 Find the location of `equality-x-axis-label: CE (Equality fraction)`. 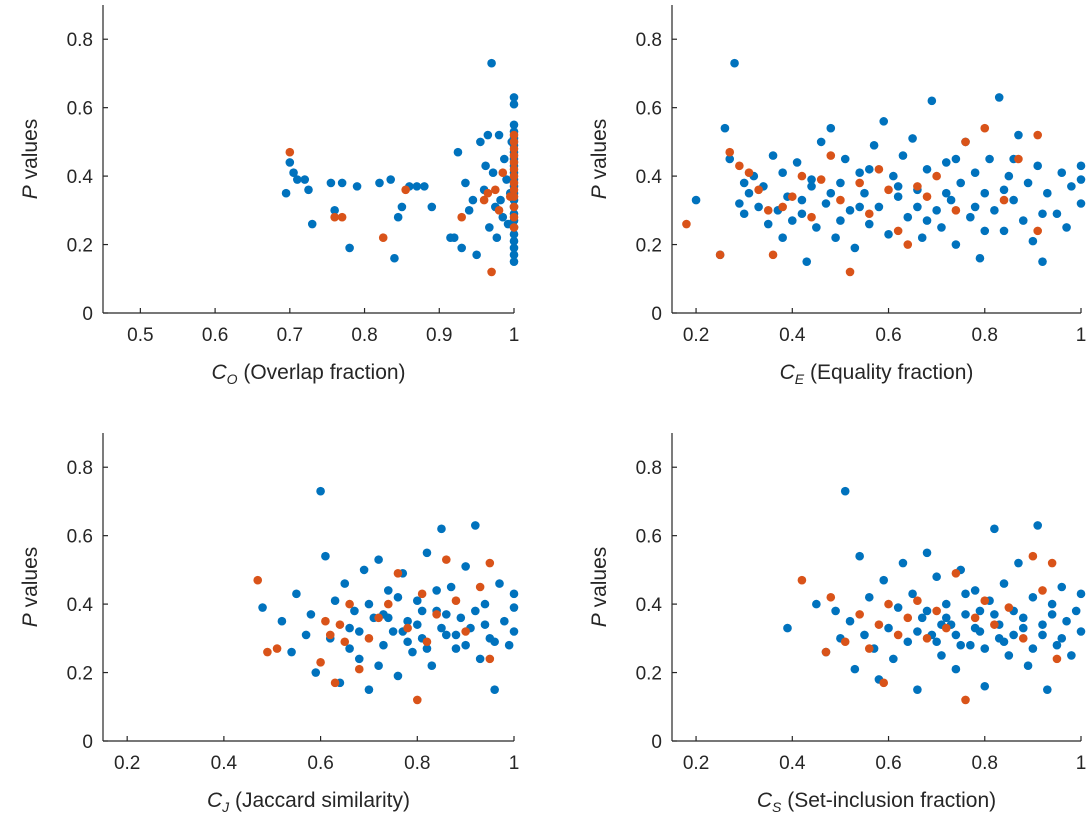

equality-x-axis-label: CE (Equality fraction) is located at coordinates (877, 374).